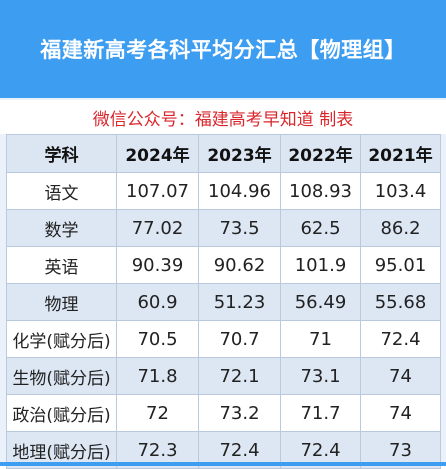 The width and height of the screenshot is (446, 469). I want to click on subject-cell: 物理, so click(61, 302).